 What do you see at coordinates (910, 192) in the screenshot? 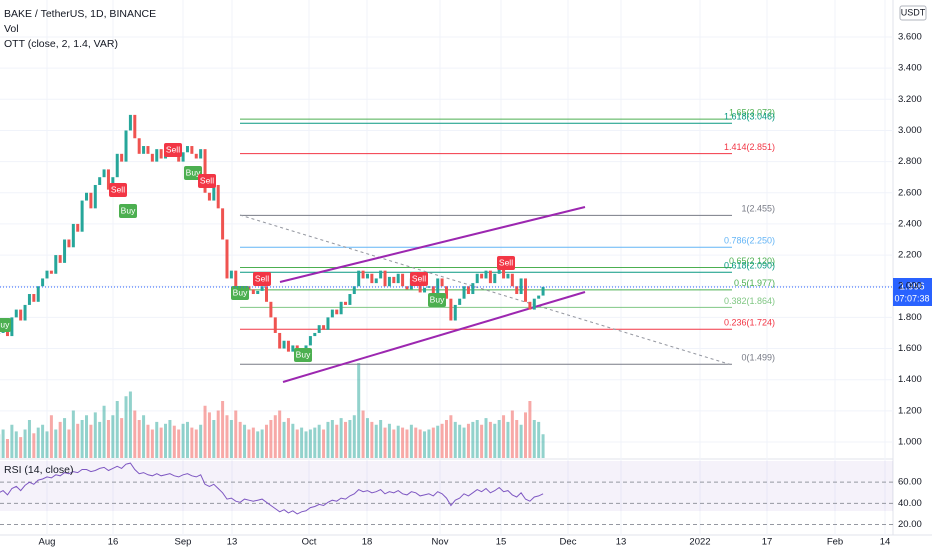
I see `price-tick-label: 2.600` at bounding box center [910, 192].